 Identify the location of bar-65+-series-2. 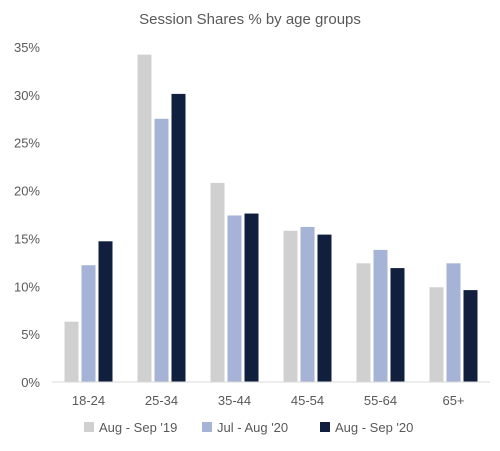
(470, 336).